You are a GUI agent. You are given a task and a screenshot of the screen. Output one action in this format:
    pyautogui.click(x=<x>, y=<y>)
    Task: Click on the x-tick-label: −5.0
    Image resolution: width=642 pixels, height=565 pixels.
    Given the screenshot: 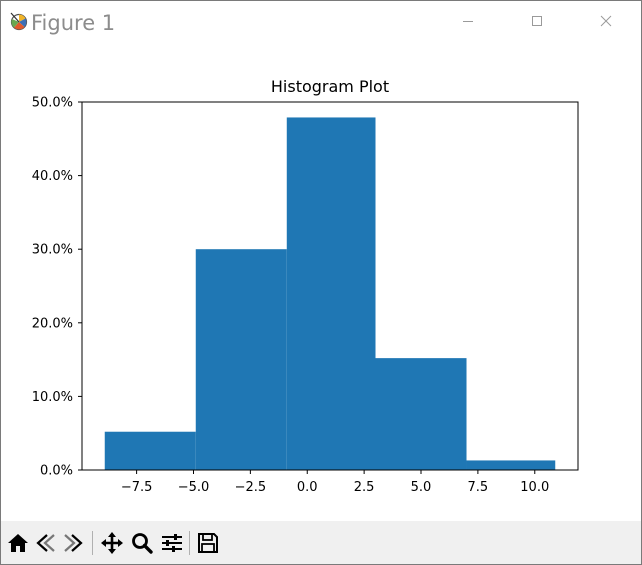 What is the action you would take?
    pyautogui.click(x=194, y=487)
    